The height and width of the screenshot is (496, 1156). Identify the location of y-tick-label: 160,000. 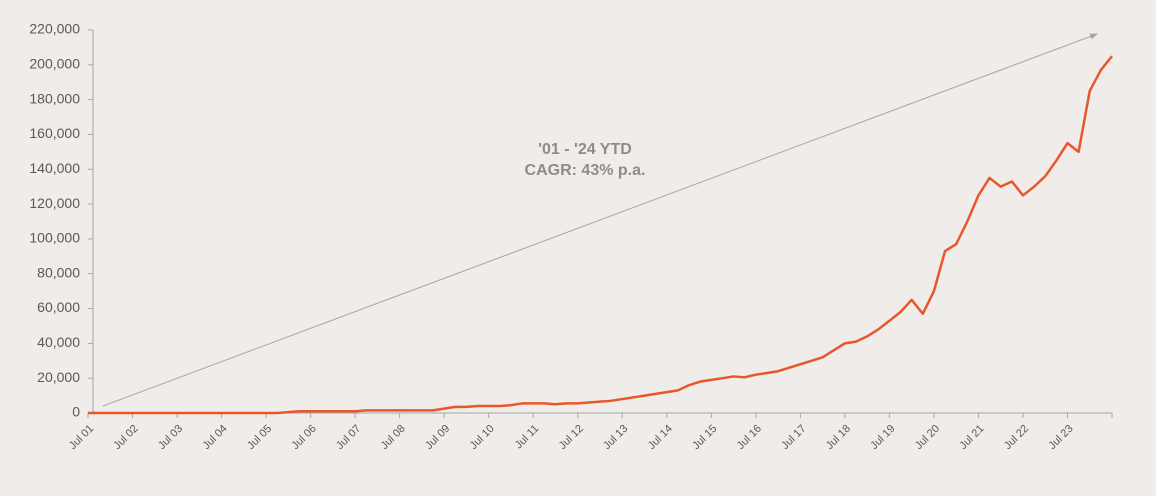
(54, 133).